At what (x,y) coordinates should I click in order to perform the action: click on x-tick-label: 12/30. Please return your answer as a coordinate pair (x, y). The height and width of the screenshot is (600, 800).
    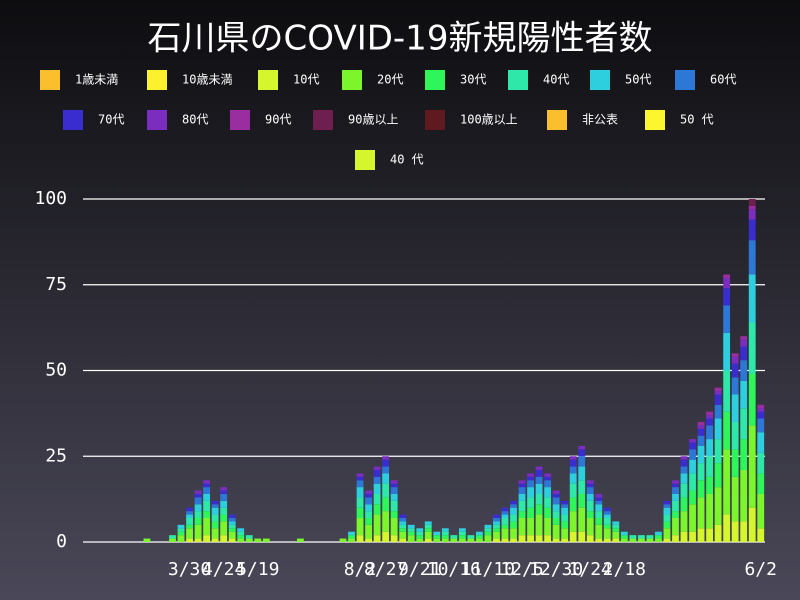
    Looking at the image, I should click on (556, 569).